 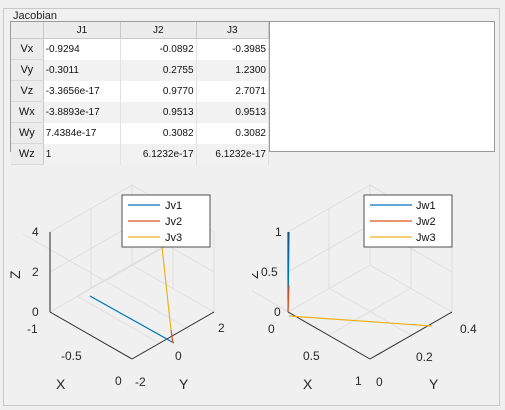 I want to click on legend: Jv1 Jv2 Jv3, so click(x=166, y=221).